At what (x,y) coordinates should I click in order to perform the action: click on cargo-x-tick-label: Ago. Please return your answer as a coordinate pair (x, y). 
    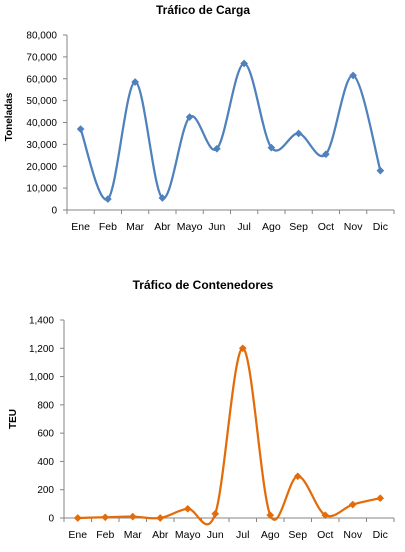
    Looking at the image, I should click on (271, 227).